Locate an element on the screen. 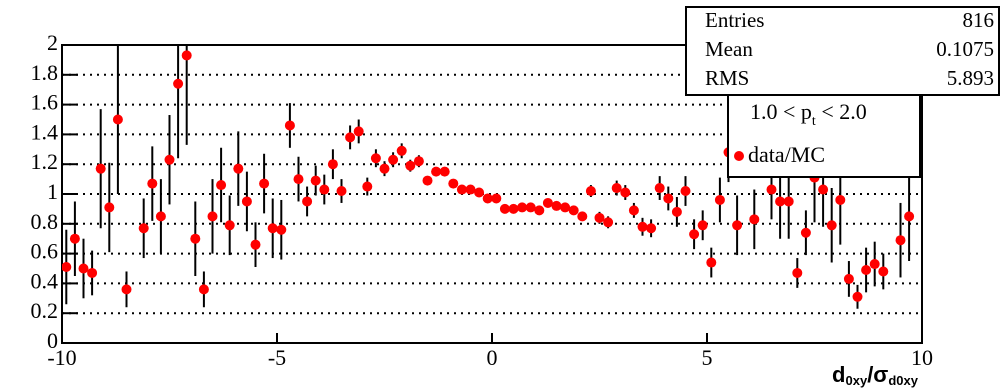 The height and width of the screenshot is (388, 1002). stats-label: RMS is located at coordinates (727, 78).